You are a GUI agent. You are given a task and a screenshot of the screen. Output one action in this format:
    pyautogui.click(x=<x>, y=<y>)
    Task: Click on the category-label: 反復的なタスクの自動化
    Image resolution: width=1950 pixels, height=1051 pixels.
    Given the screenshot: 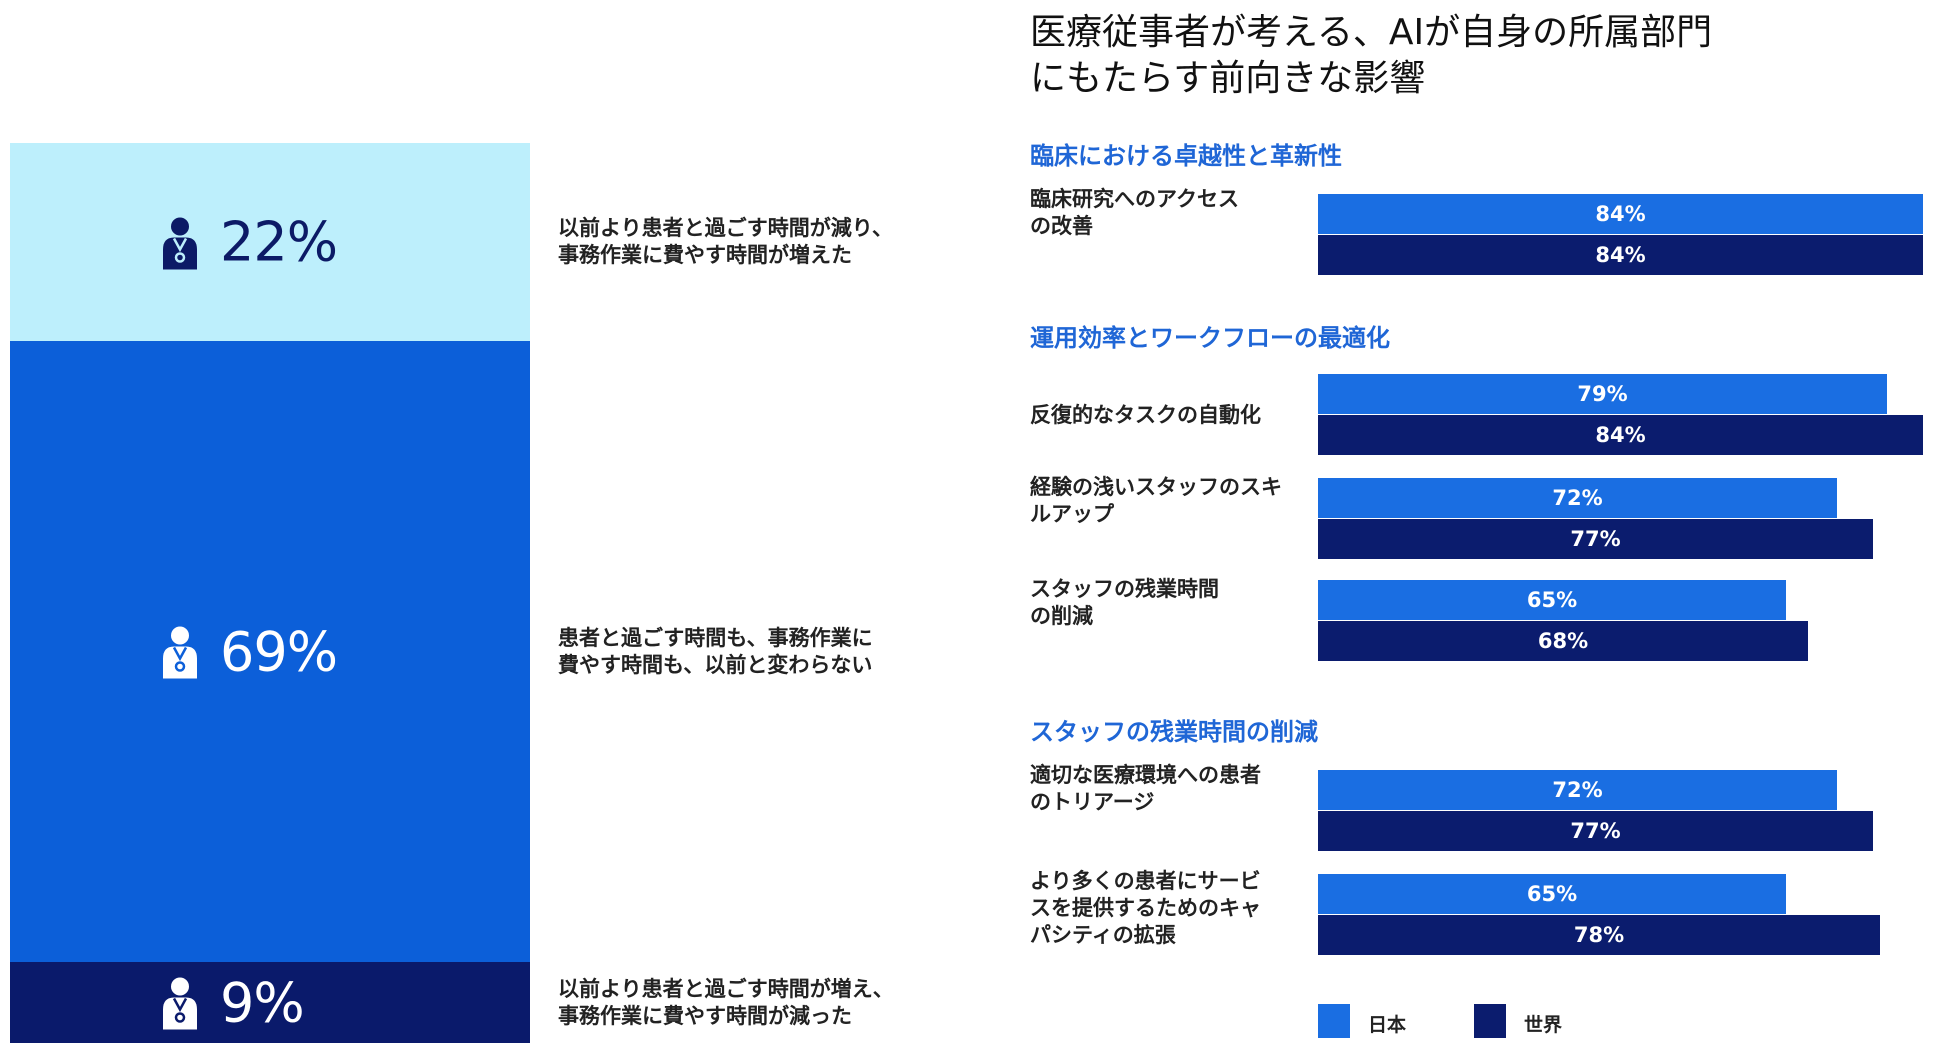 What is the action you would take?
    pyautogui.click(x=1145, y=415)
    